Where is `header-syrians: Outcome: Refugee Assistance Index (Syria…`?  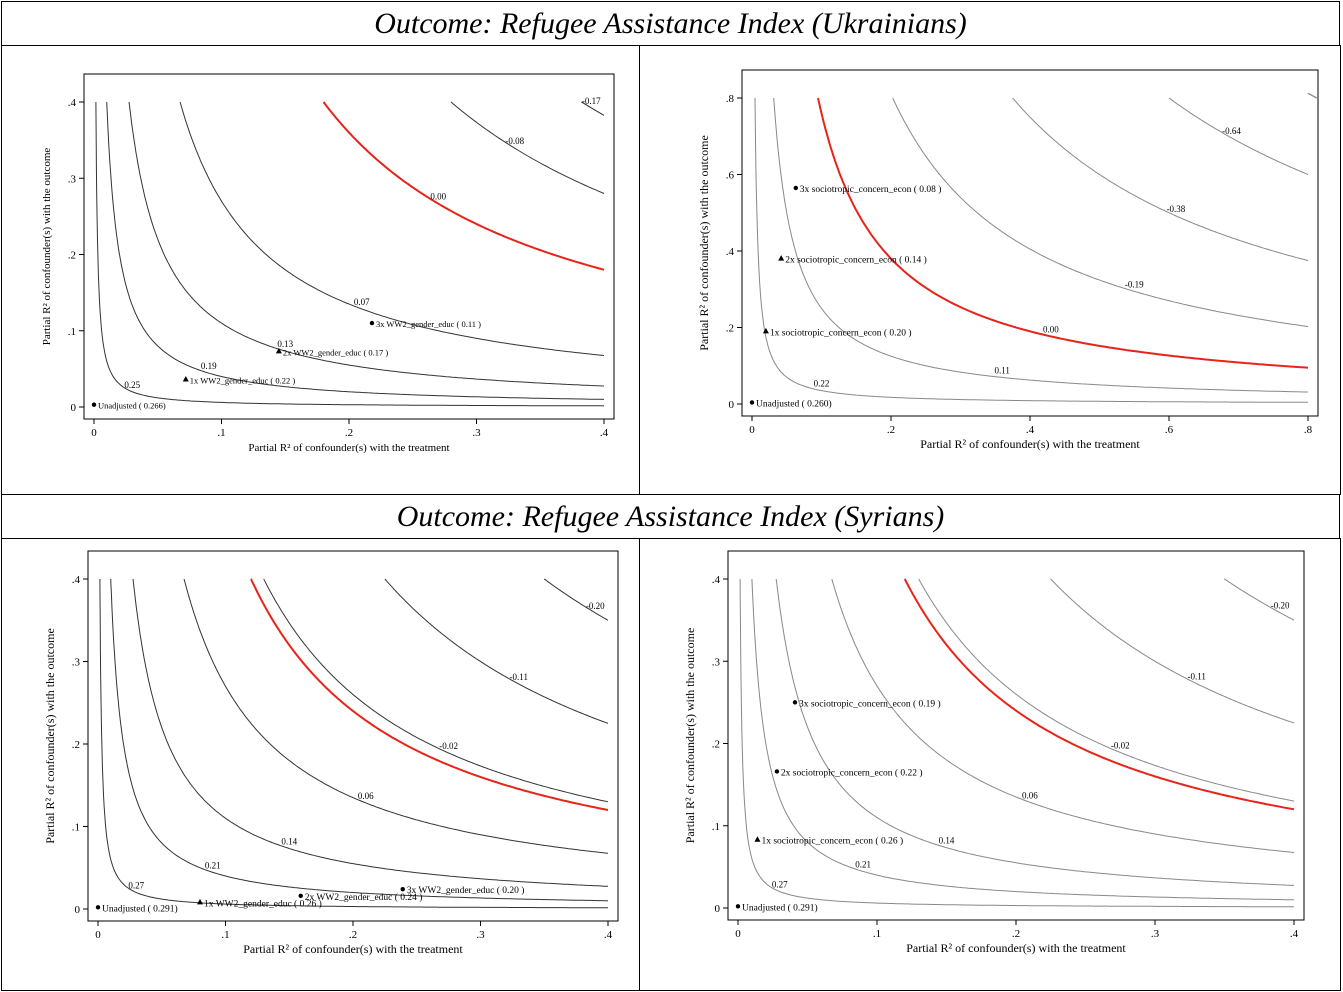
header-syrians: Outcome: Refugee Assistance Index (Syria… is located at coordinates (670, 516).